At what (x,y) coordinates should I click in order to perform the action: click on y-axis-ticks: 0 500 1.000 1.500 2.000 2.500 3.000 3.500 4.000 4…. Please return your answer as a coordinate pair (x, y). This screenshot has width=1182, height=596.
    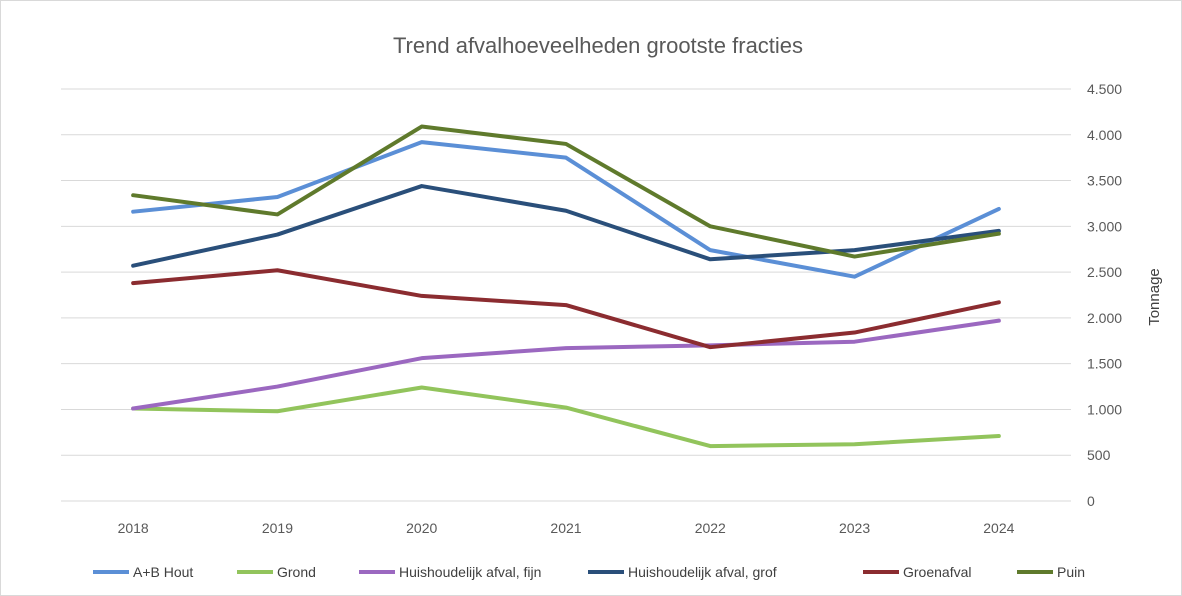
    Looking at the image, I should click on (1104, 295).